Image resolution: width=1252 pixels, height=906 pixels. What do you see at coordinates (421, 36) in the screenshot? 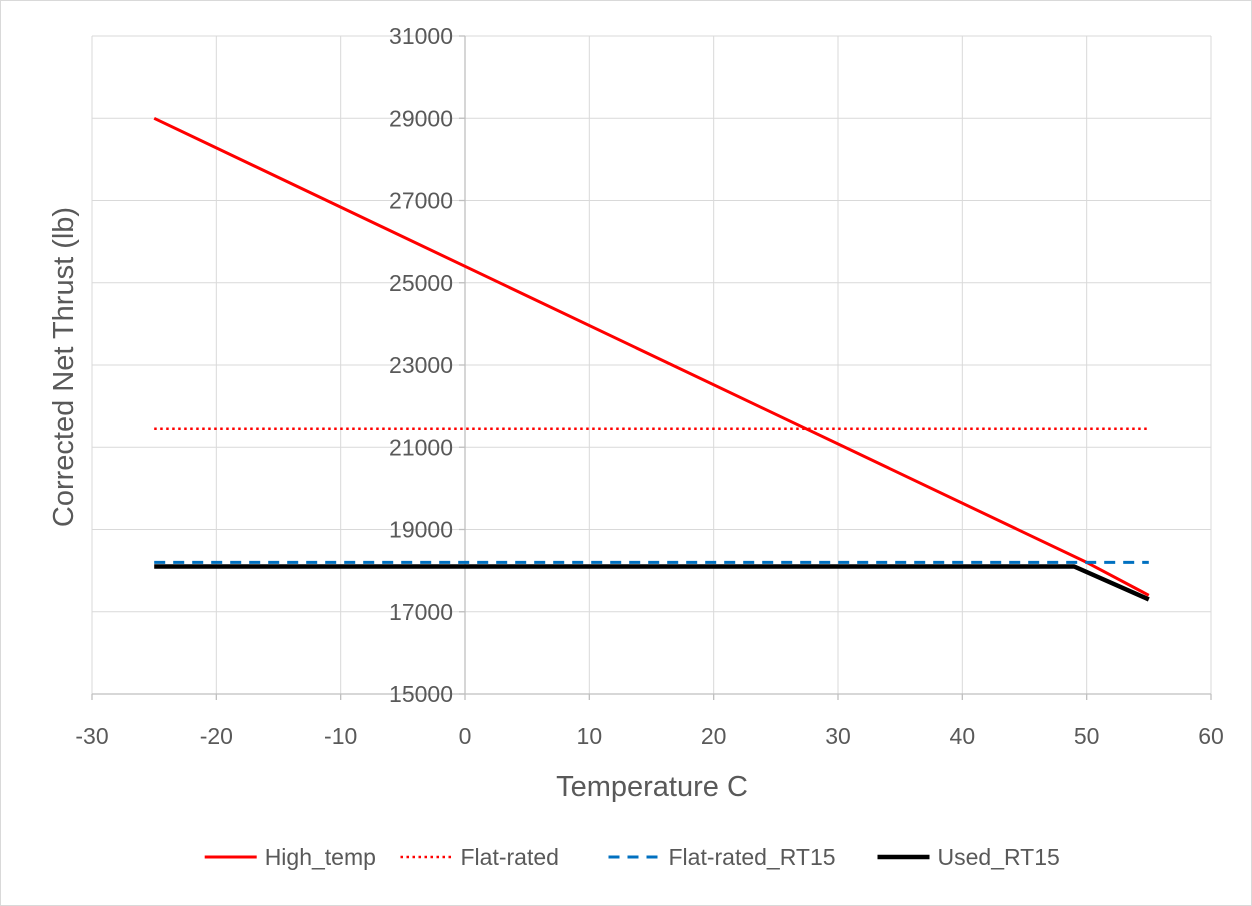
I see `y-tick-label: 31000` at bounding box center [421, 36].